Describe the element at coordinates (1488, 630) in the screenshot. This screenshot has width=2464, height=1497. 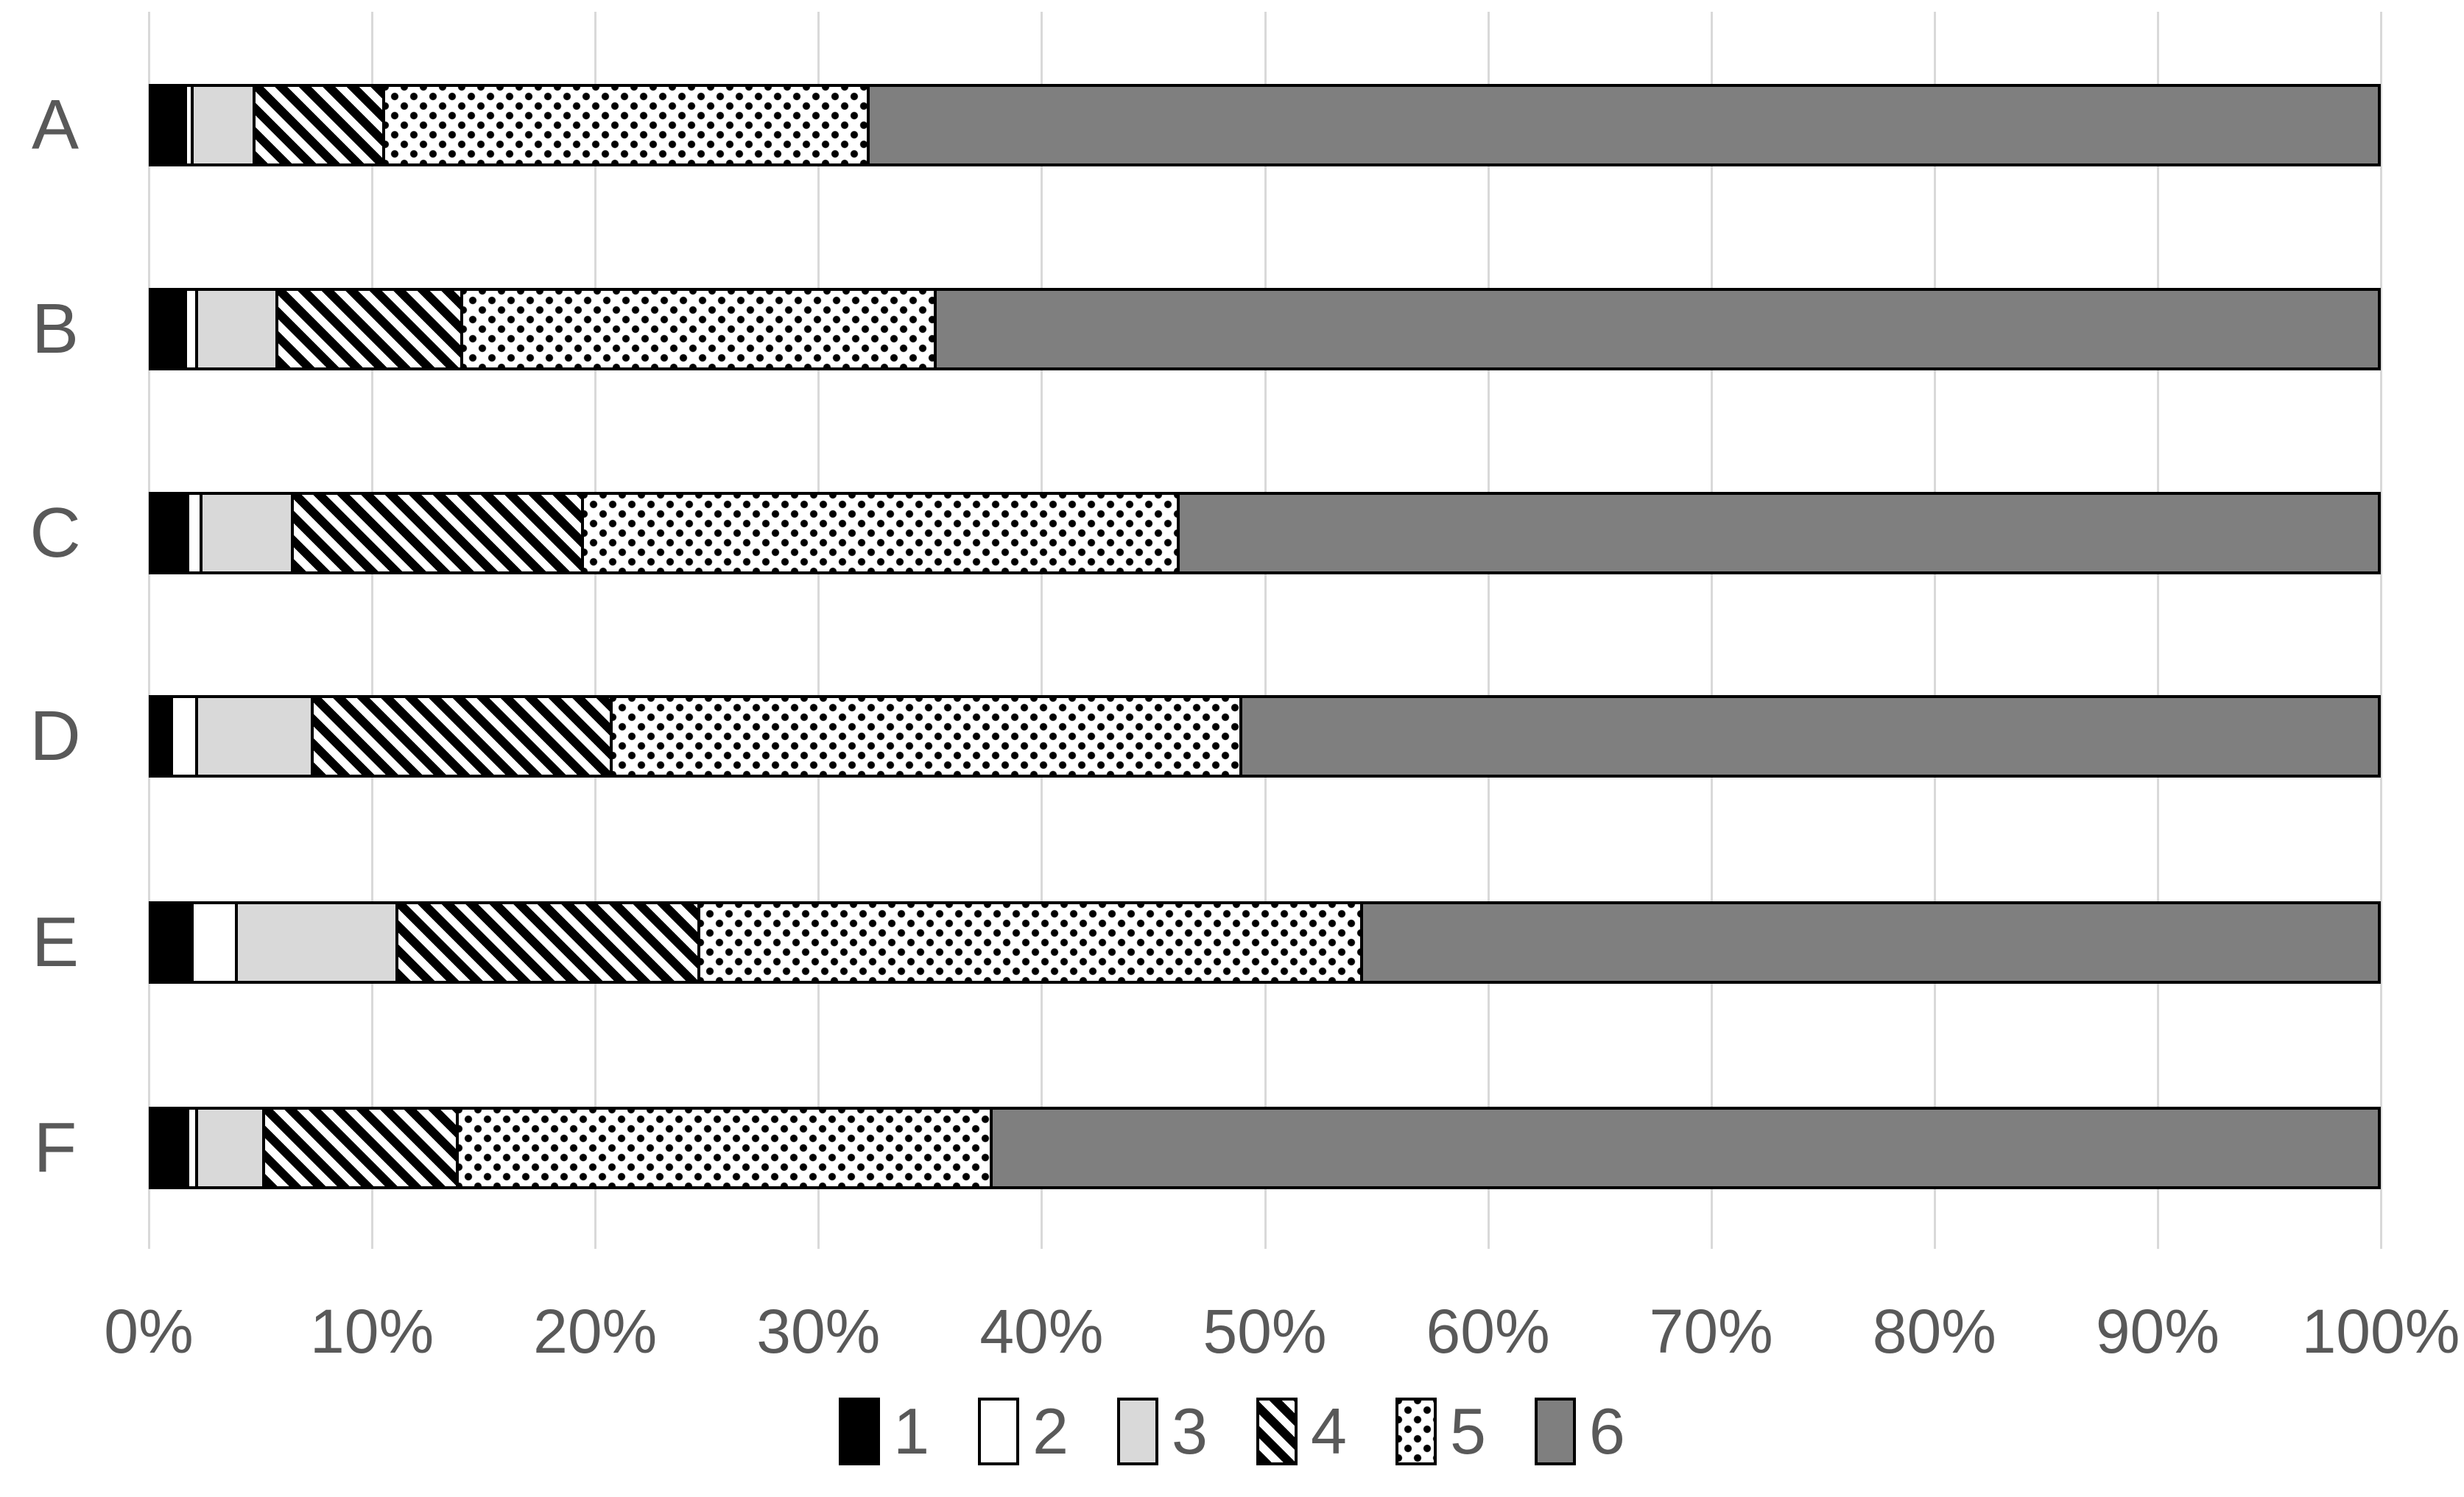
I see `gridline-60%` at that location.